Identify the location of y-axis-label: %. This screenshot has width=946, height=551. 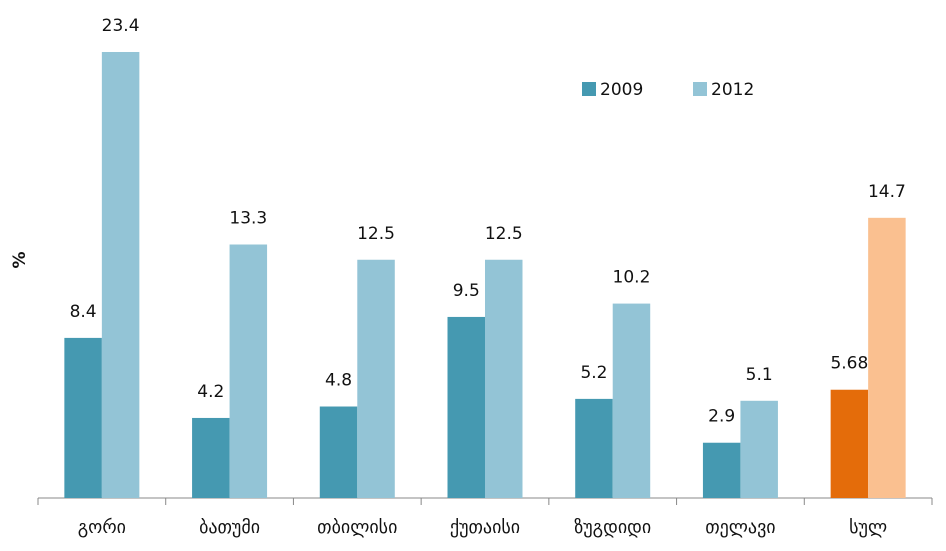
(20, 259).